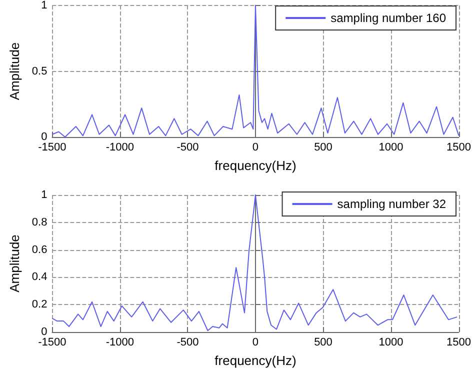 This screenshot has width=474, height=372. I want to click on legend-label: sampling number 32, so click(391, 204).